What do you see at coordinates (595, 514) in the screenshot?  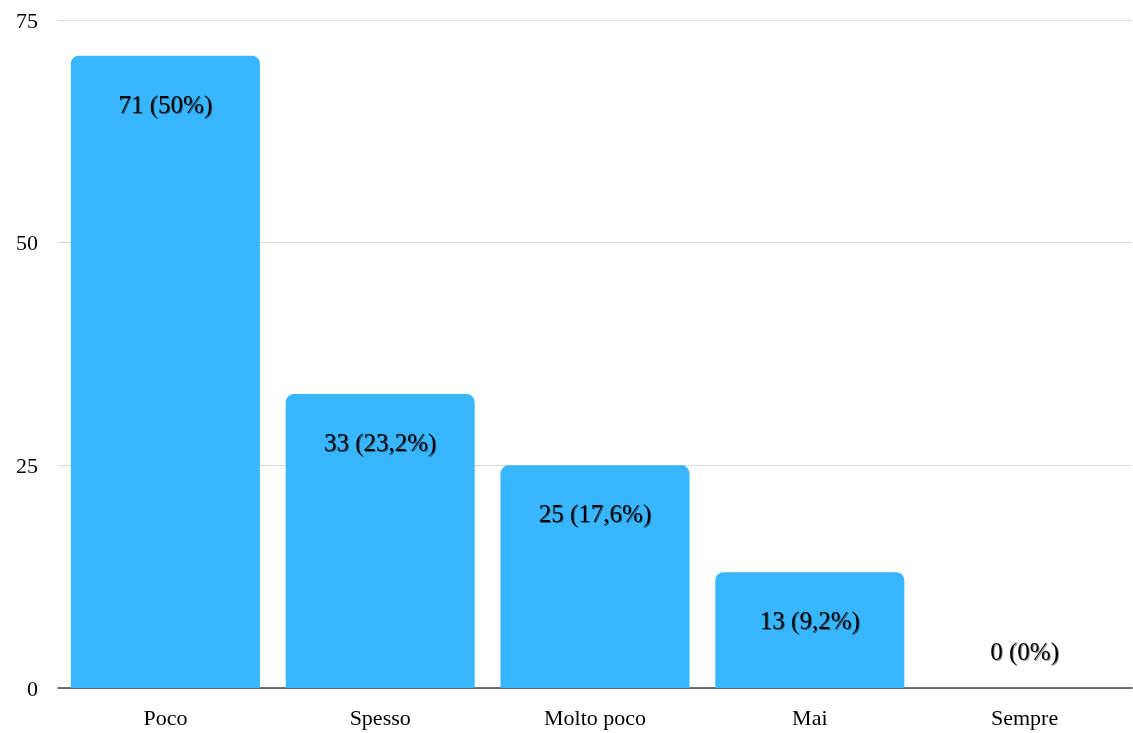 I see `data-label: 25 (17,6%)` at bounding box center [595, 514].